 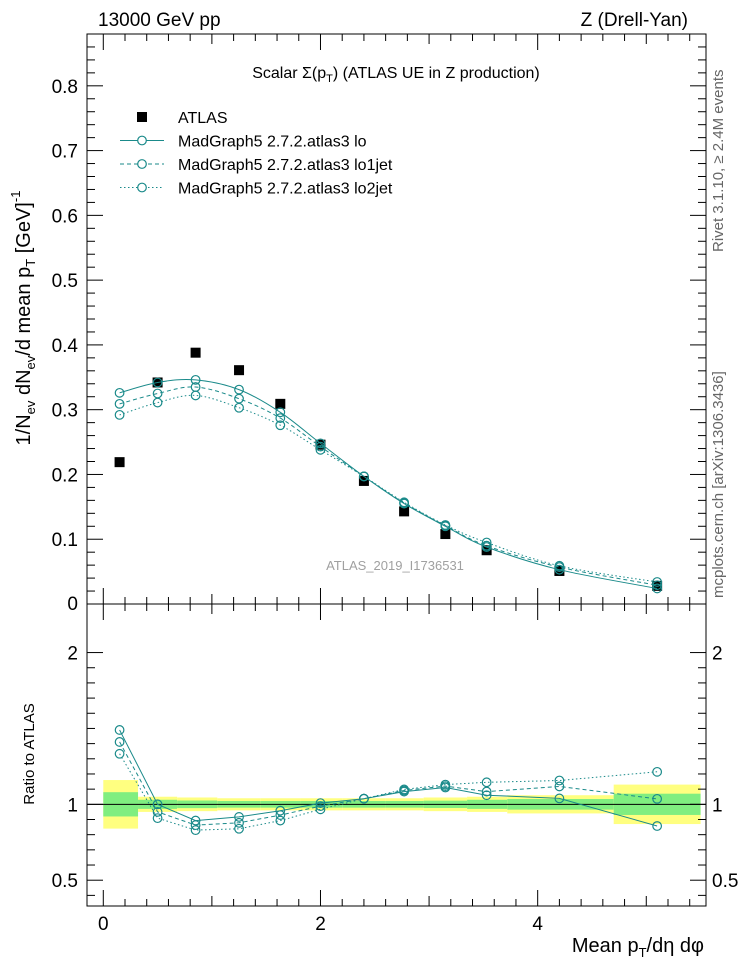 I want to click on x-axis-label: Mean pT/dη dφ, so click(x=638, y=947).